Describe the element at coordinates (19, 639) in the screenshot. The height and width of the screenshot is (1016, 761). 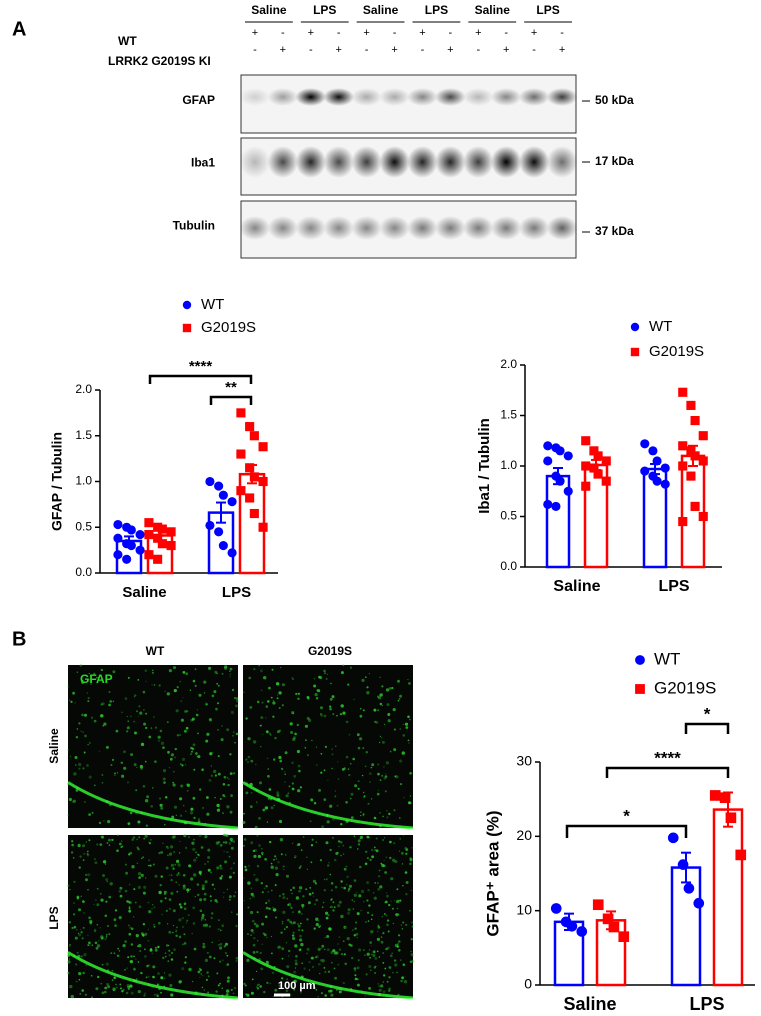
I see `panel-label: B` at that location.